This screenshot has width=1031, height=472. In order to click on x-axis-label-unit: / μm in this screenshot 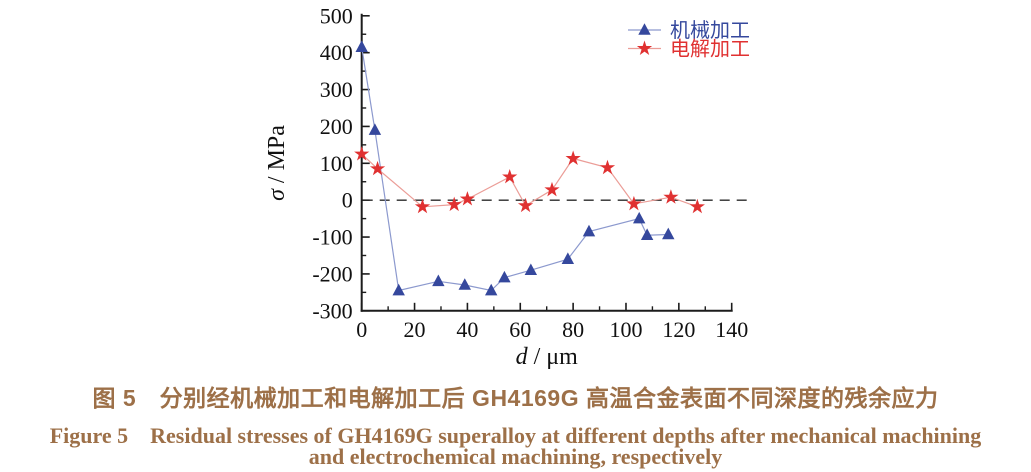, I will do `click(553, 357)`.